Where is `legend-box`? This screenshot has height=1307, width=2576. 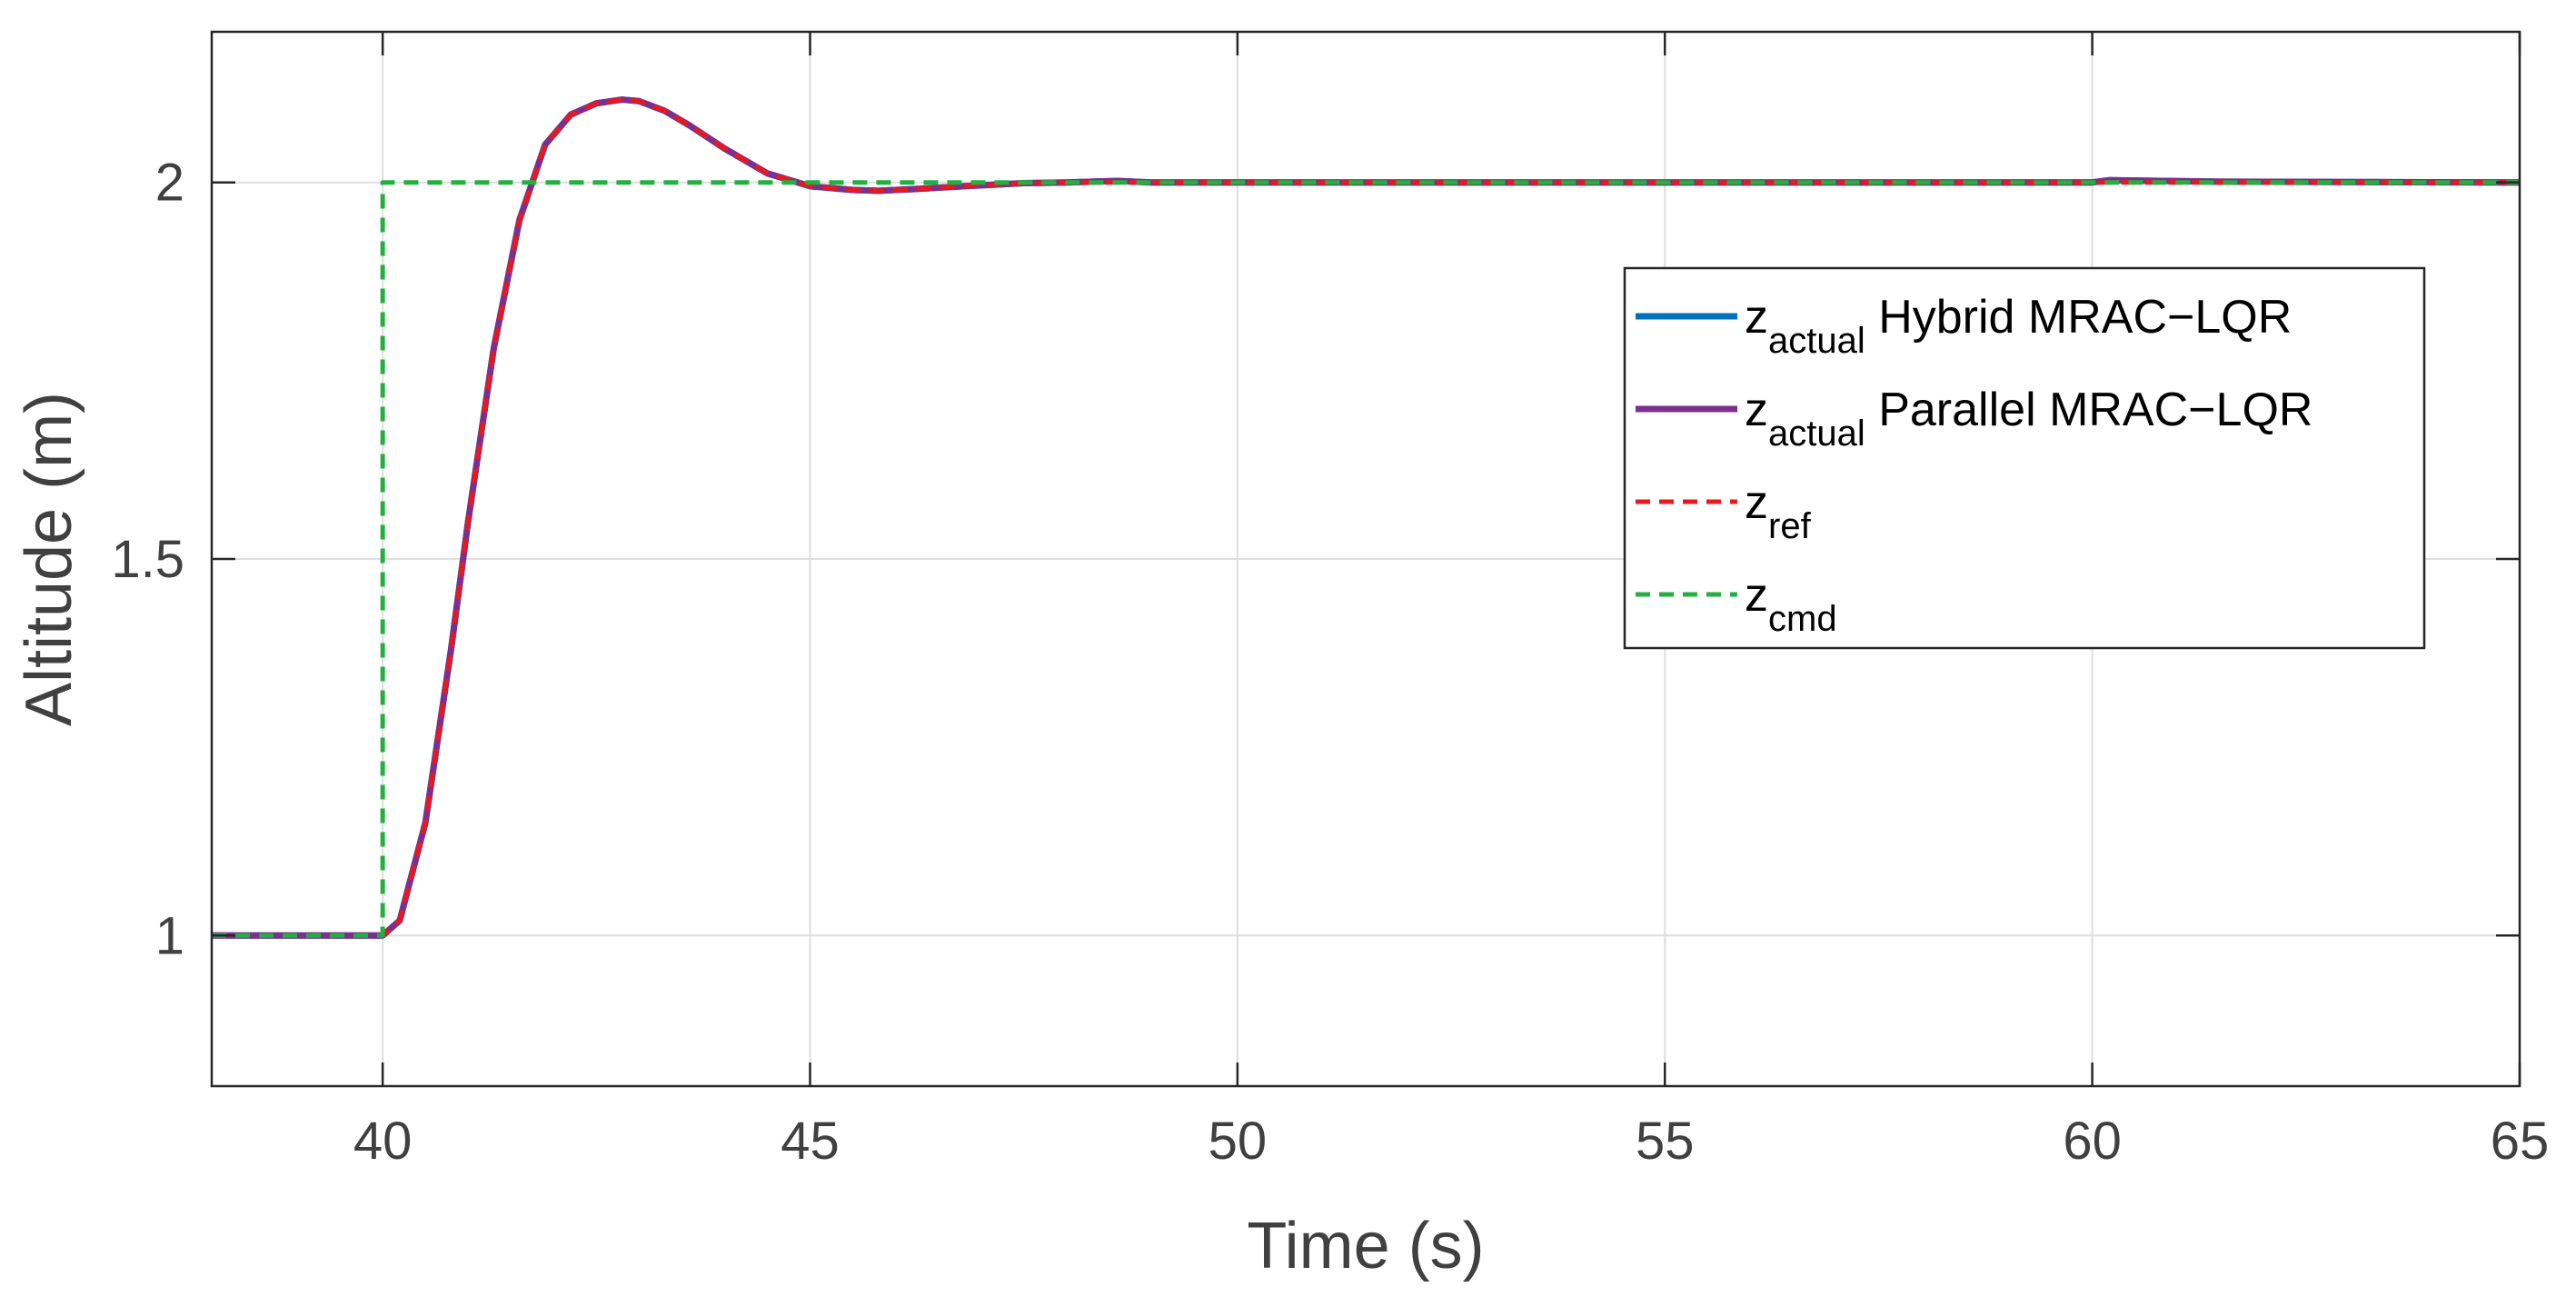 legend-box is located at coordinates (2024, 458).